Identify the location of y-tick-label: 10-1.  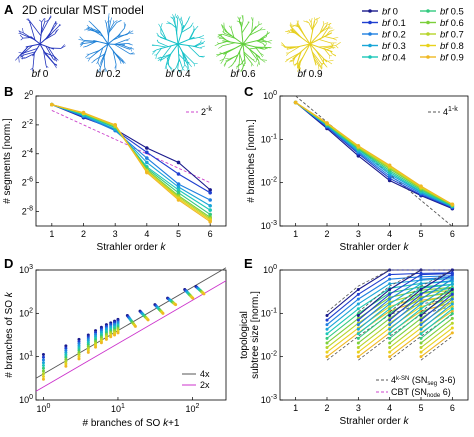
(269, 138).